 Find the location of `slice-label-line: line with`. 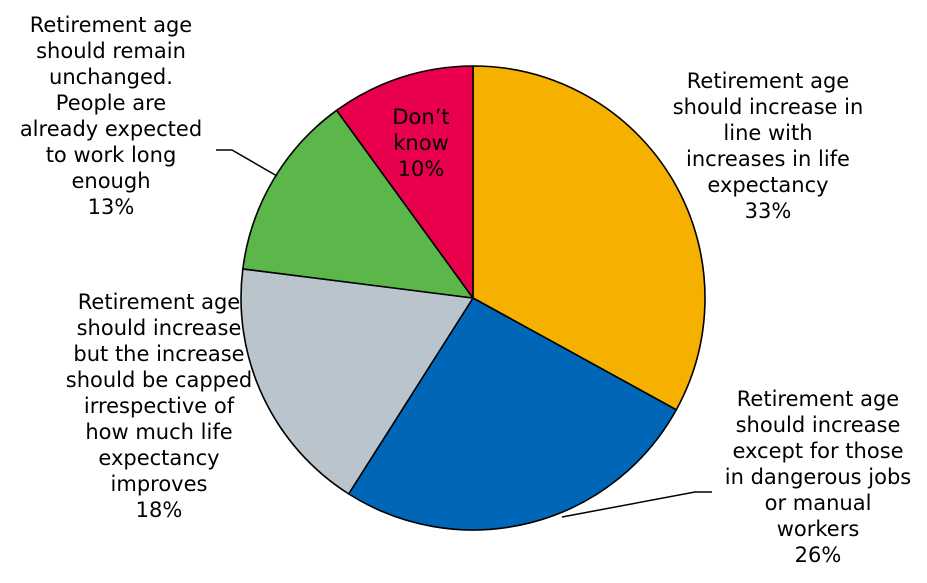

slice-label-line: line with is located at coordinates (767, 133).